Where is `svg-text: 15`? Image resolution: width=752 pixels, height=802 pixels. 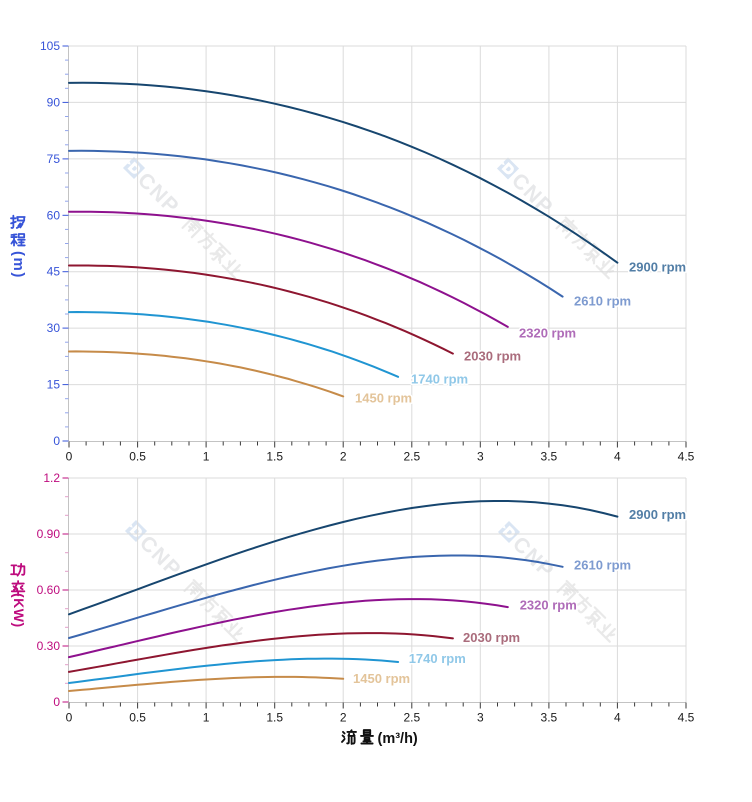 svg-text: 15 is located at coordinates (54, 385).